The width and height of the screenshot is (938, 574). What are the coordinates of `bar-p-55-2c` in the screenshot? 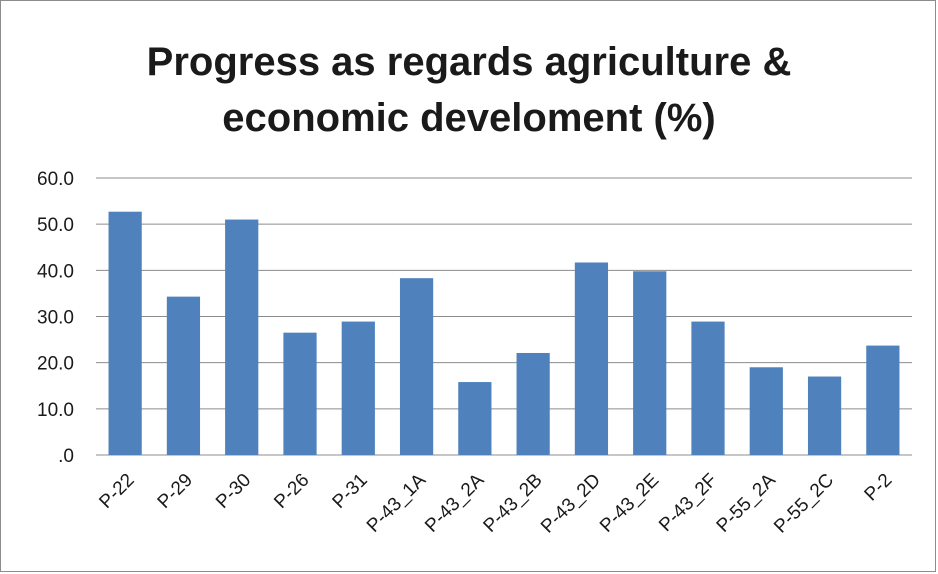 It's located at (824, 415).